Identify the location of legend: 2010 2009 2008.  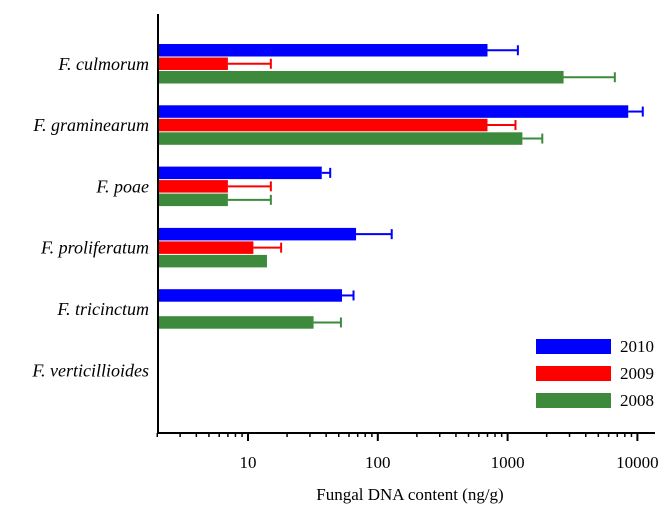
(595, 373).